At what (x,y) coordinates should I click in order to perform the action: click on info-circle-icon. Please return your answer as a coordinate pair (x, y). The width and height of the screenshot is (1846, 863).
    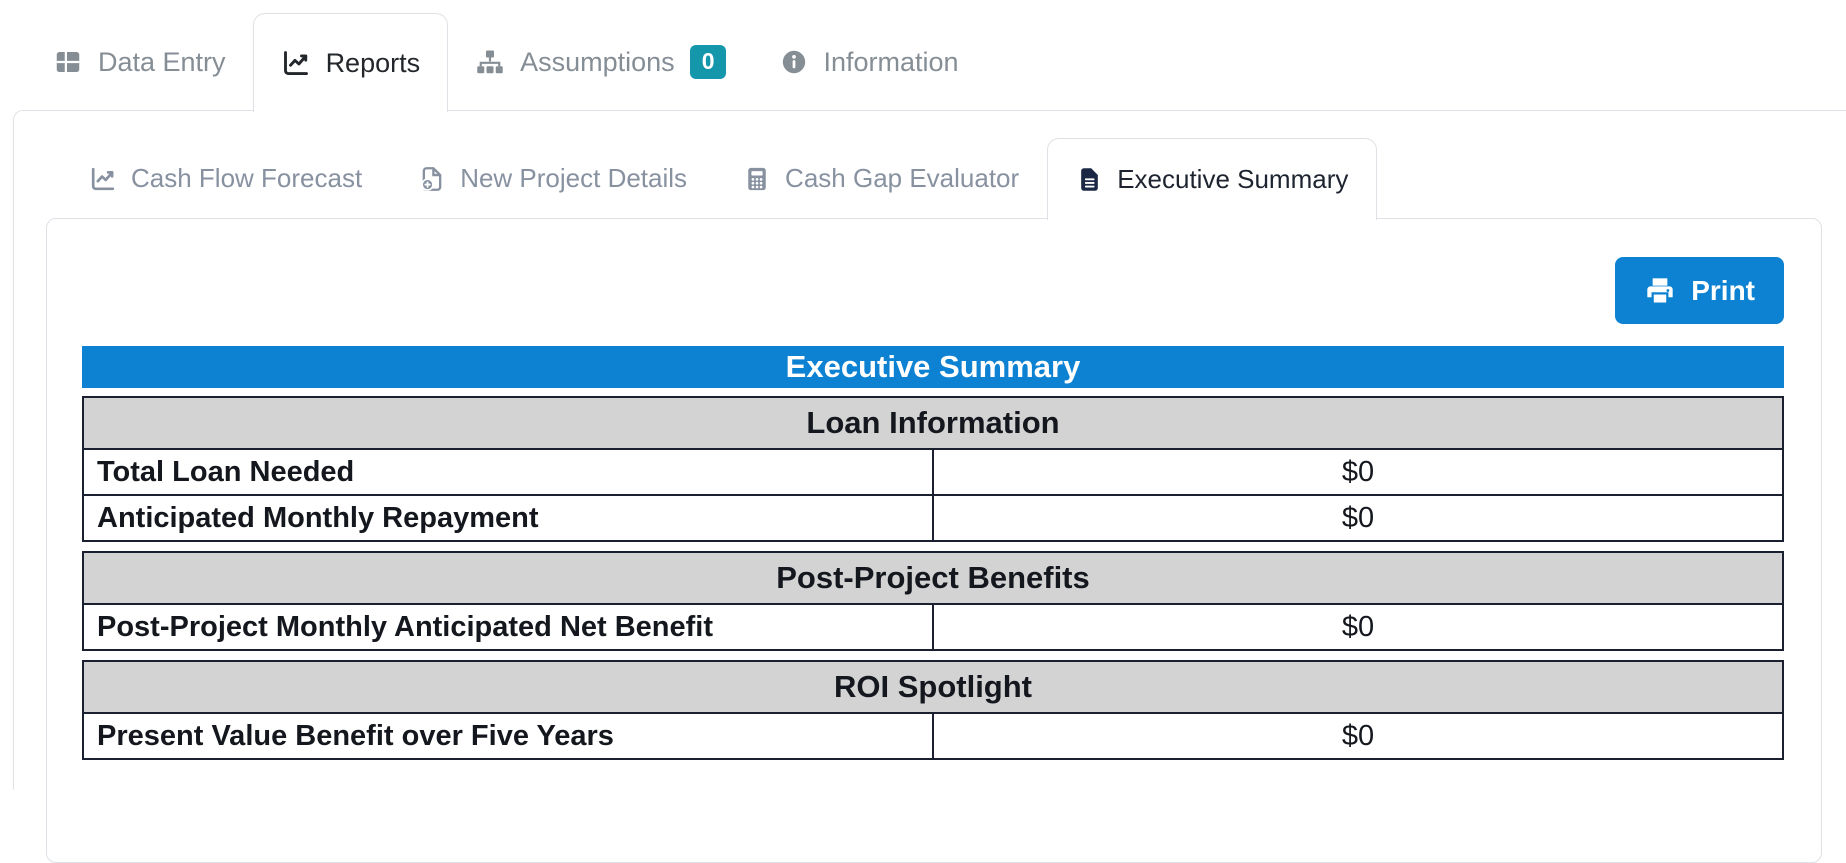
    Looking at the image, I should click on (794, 62).